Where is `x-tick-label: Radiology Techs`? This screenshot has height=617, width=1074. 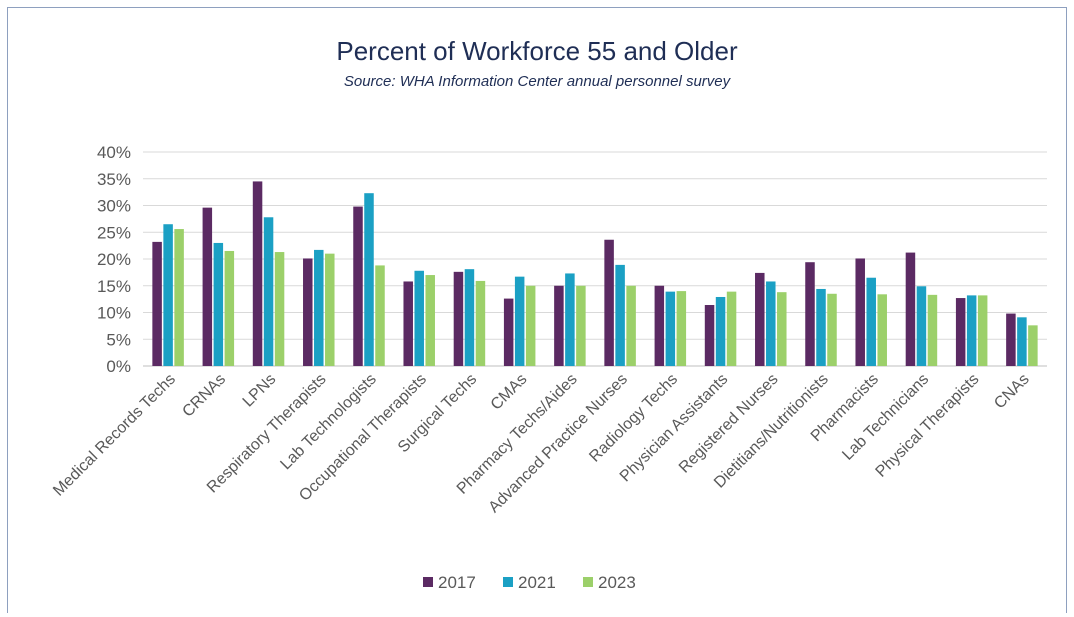 x-tick-label: Radiology Techs is located at coordinates (633, 418).